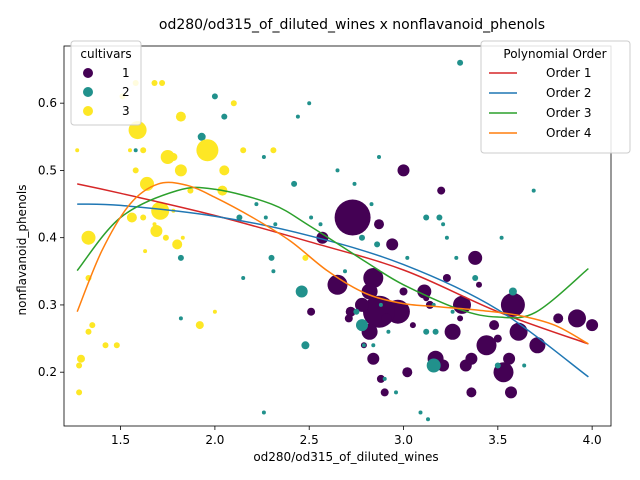 The height and width of the screenshot is (480, 640). Describe the element at coordinates (22, 250) in the screenshot. I see `y-axis-label: nonflavanoid_phenols` at that location.